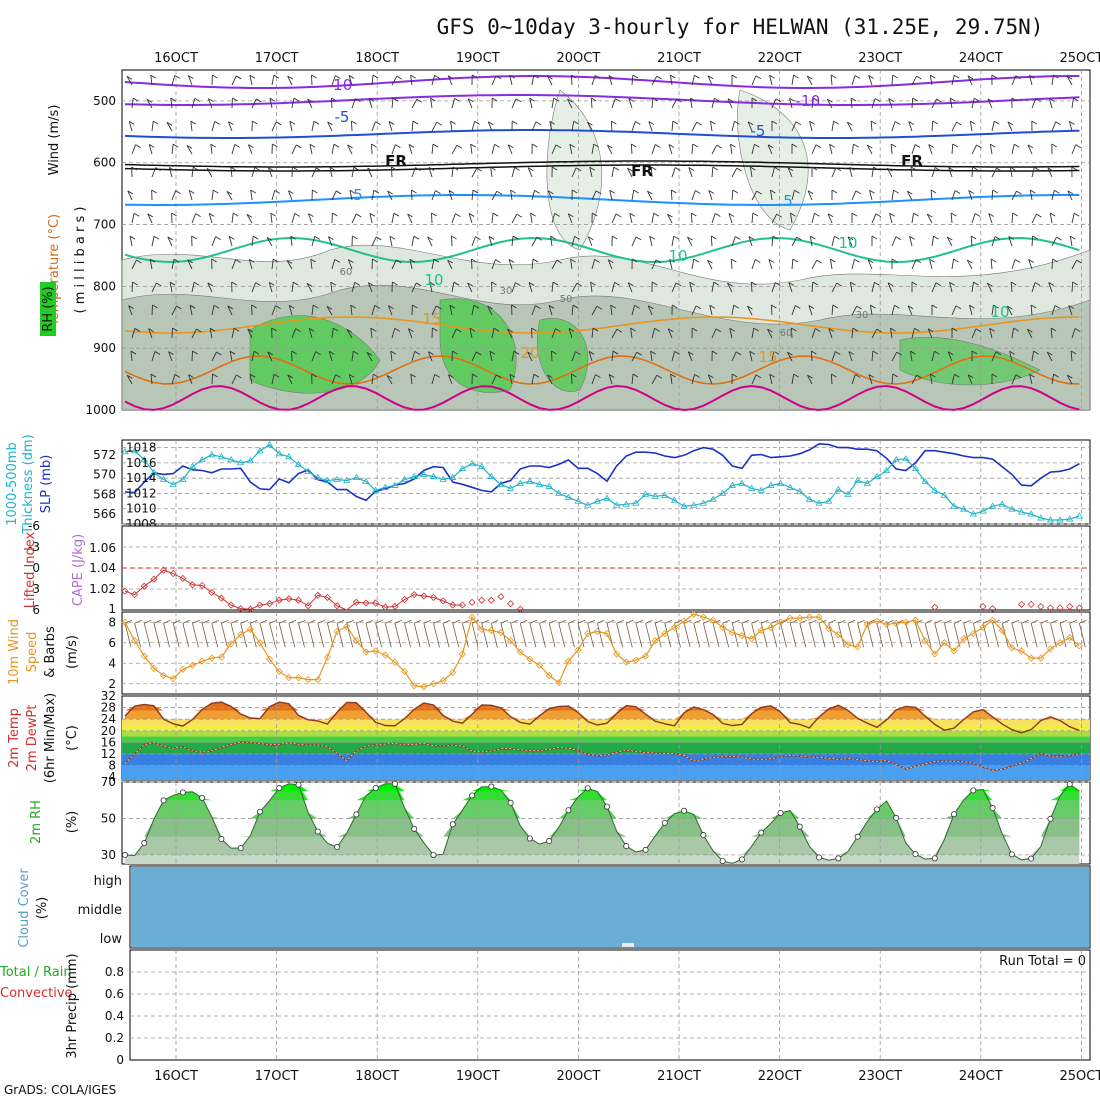 This screenshot has width=1100, height=1104. Describe the element at coordinates (1080, 58) in the screenshot. I see `x-tick-top-label: 25OCT` at that location.